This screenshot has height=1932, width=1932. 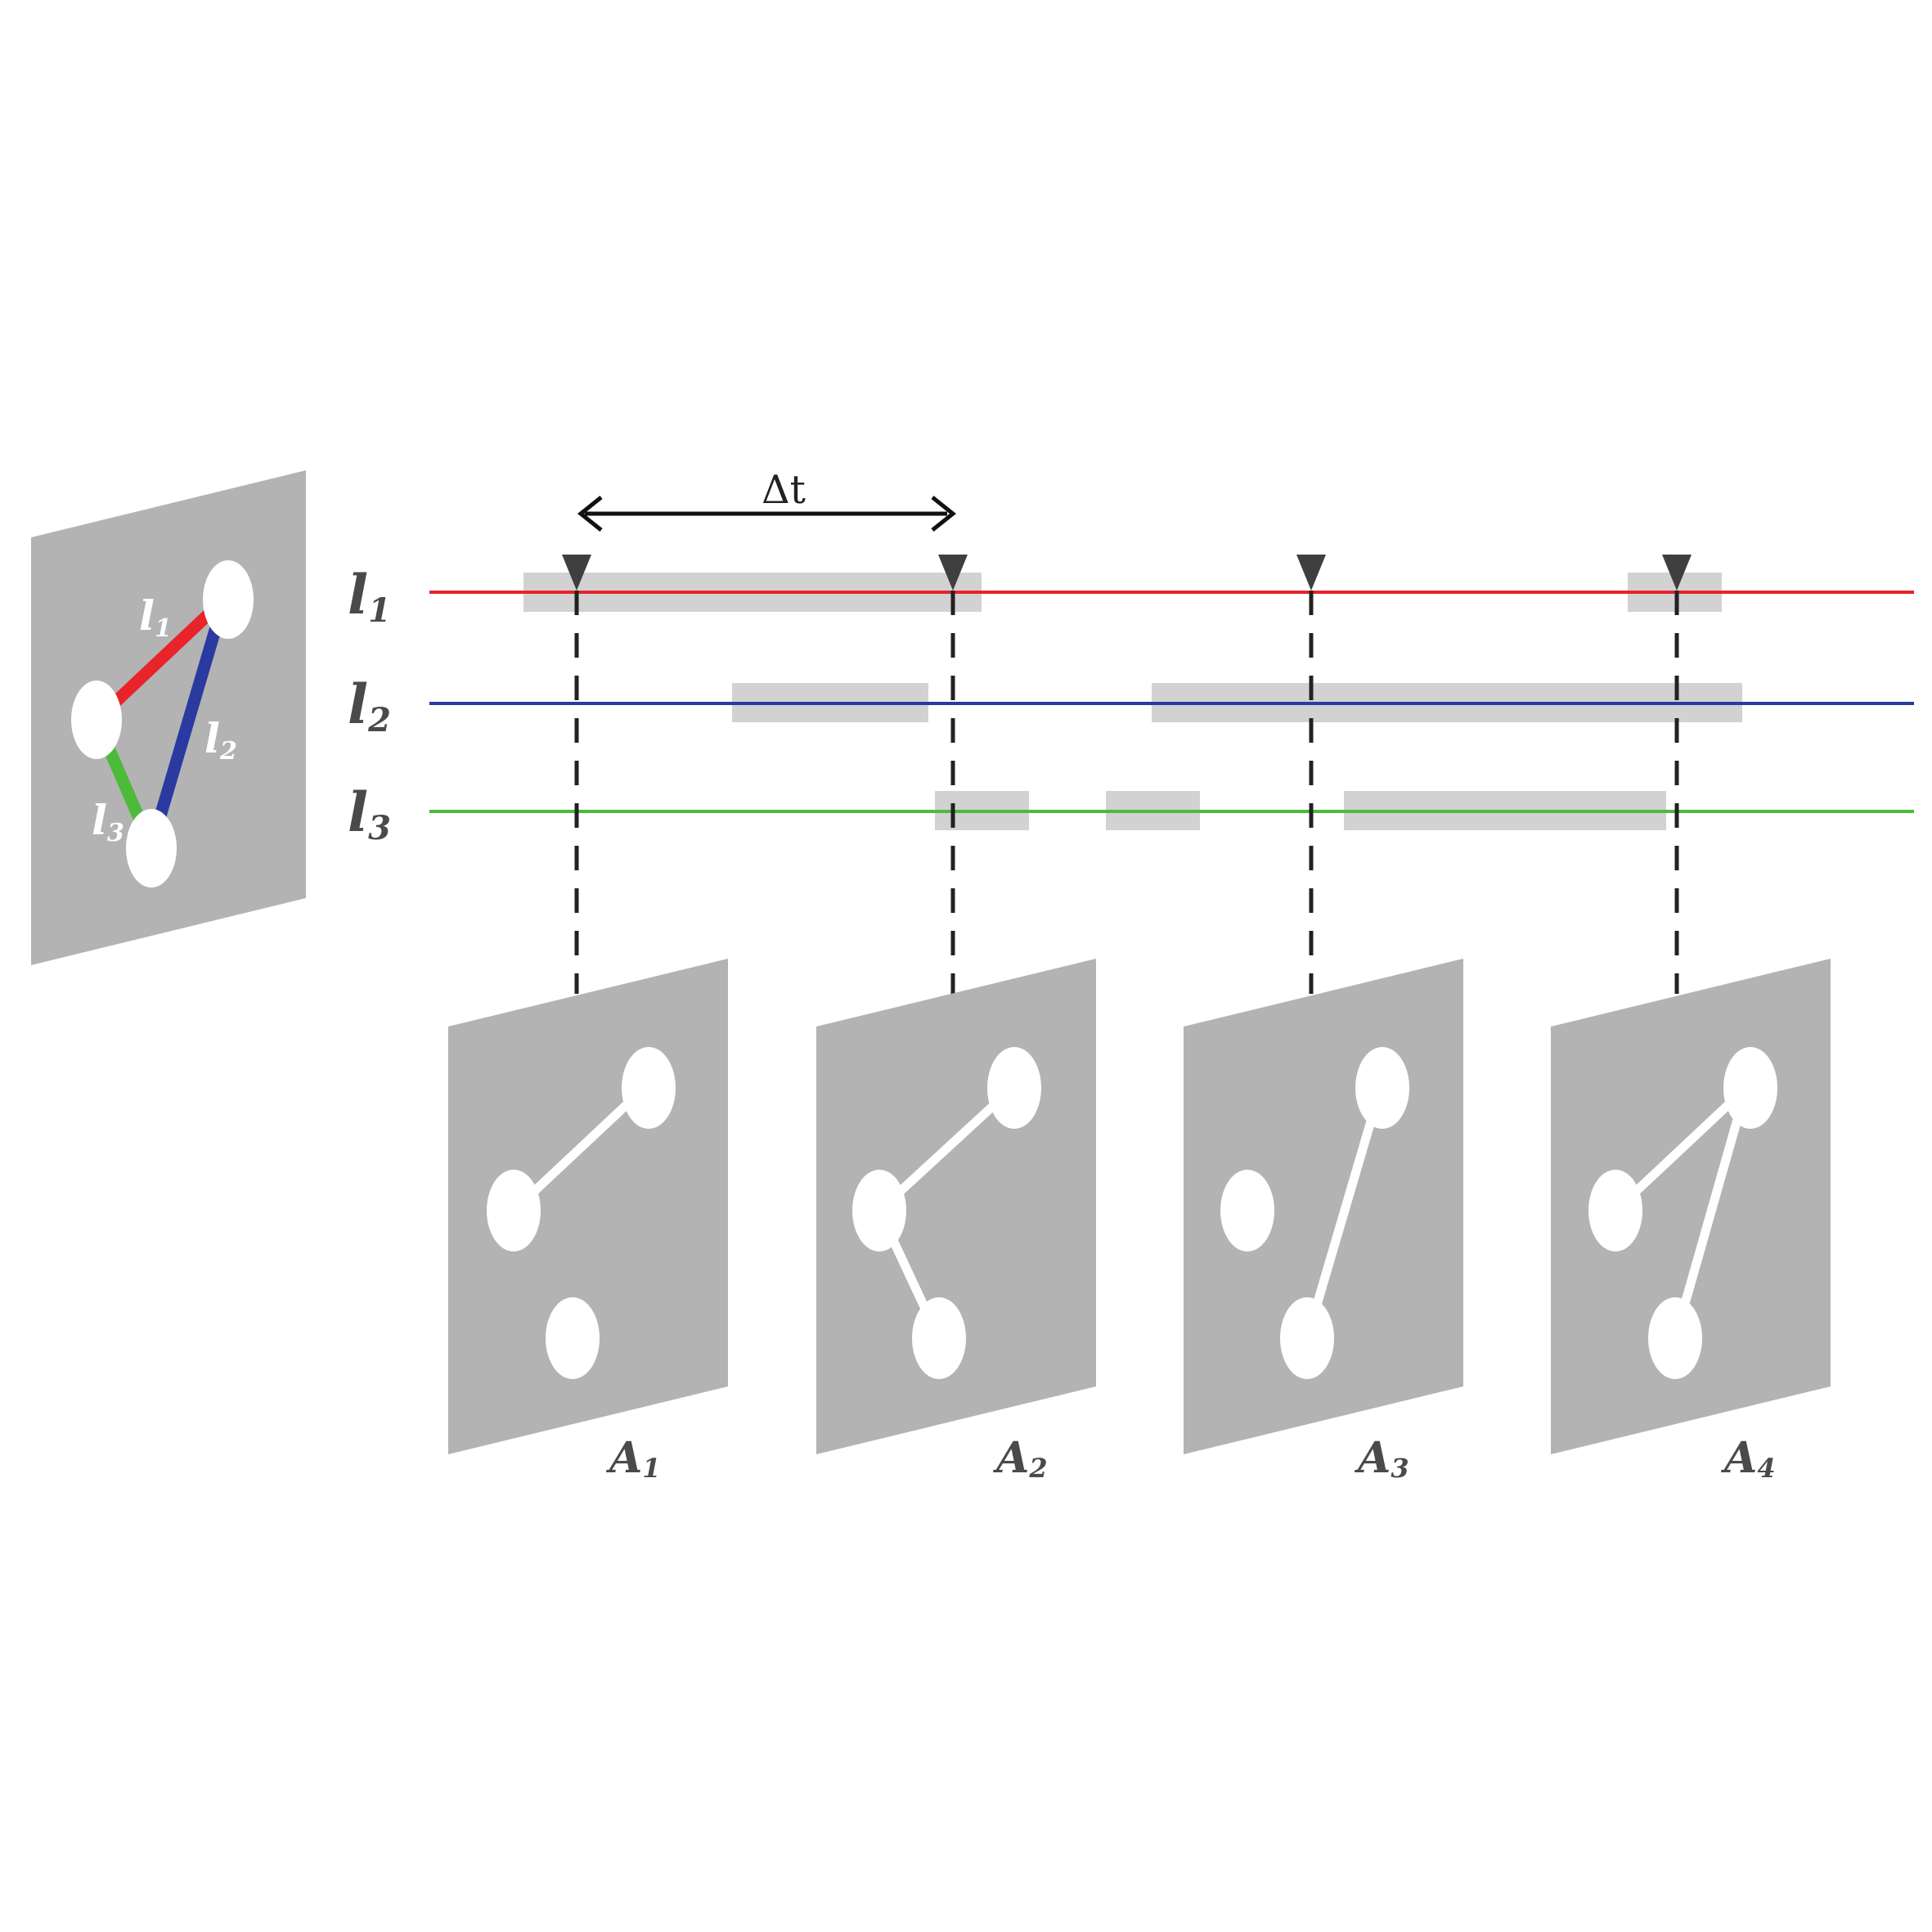 What do you see at coordinates (188, 723) in the screenshot?
I see `aggregate-link-l2` at bounding box center [188, 723].